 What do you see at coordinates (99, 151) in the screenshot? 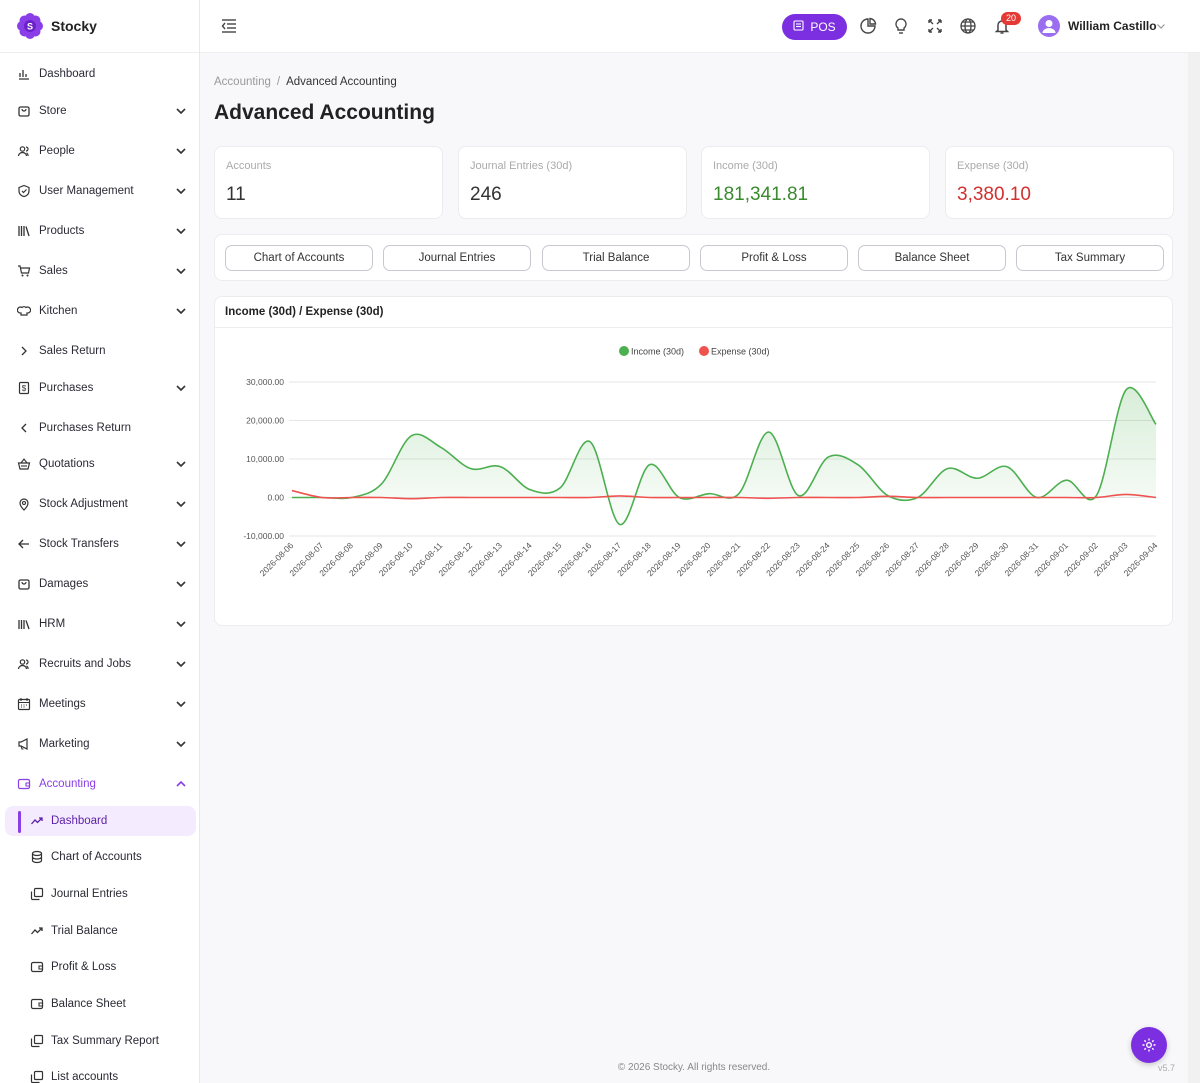
I see `sidebar-item-people: People` at bounding box center [99, 151].